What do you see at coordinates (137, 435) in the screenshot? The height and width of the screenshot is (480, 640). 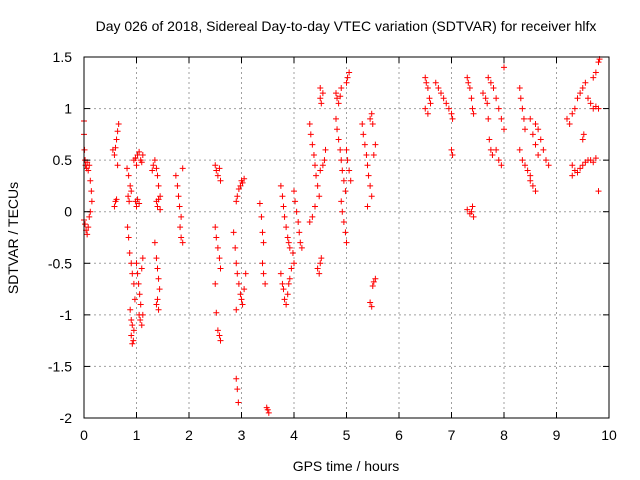 I see `x-tick-label: 1` at bounding box center [137, 435].